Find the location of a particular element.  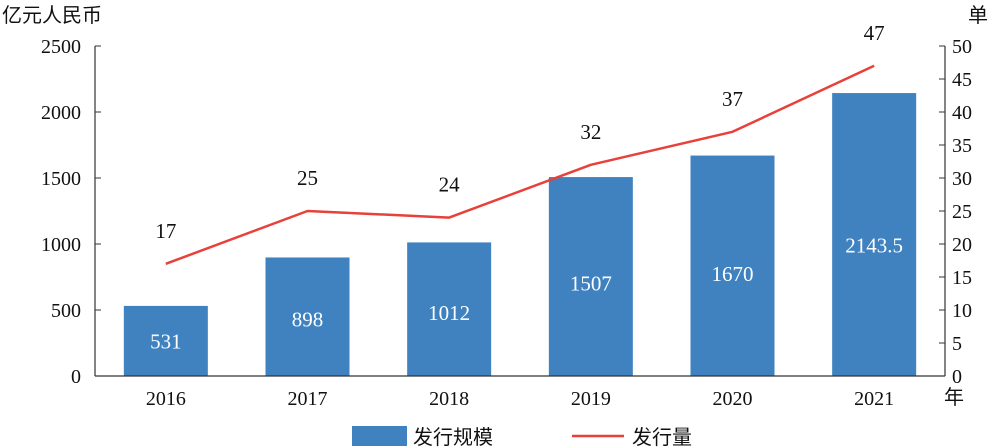

right-tick-label-45: 45 is located at coordinates (962, 80).